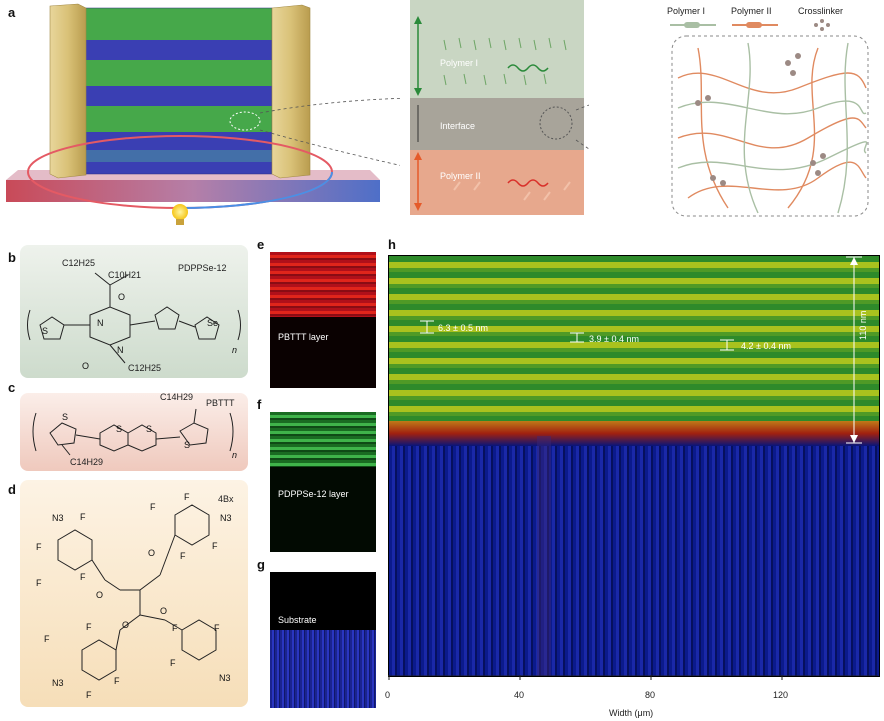  Describe the element at coordinates (633, 677) in the screenshot. I see `x-axis` at that location.